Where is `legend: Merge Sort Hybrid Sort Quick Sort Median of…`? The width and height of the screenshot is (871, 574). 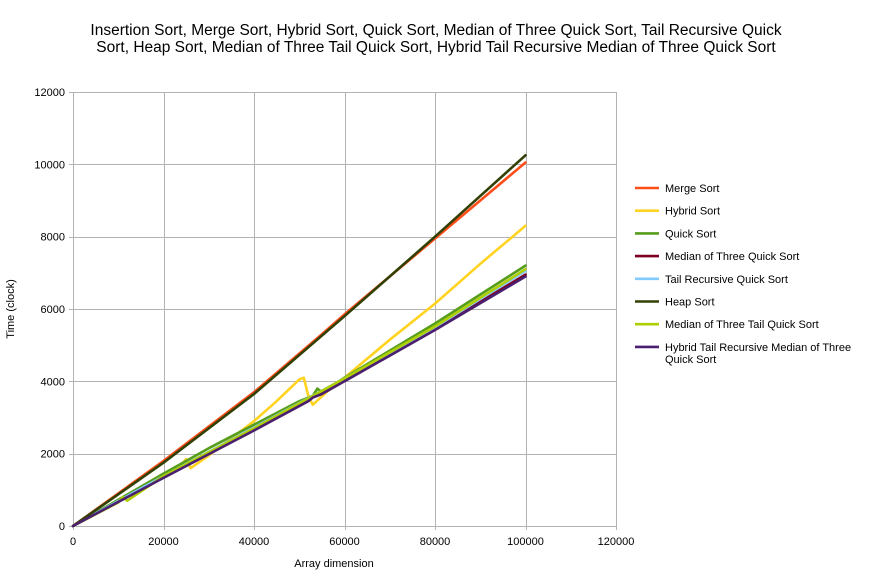
legend: Merge Sort Hybrid Sort Quick Sort Median of… is located at coordinates (743, 274).